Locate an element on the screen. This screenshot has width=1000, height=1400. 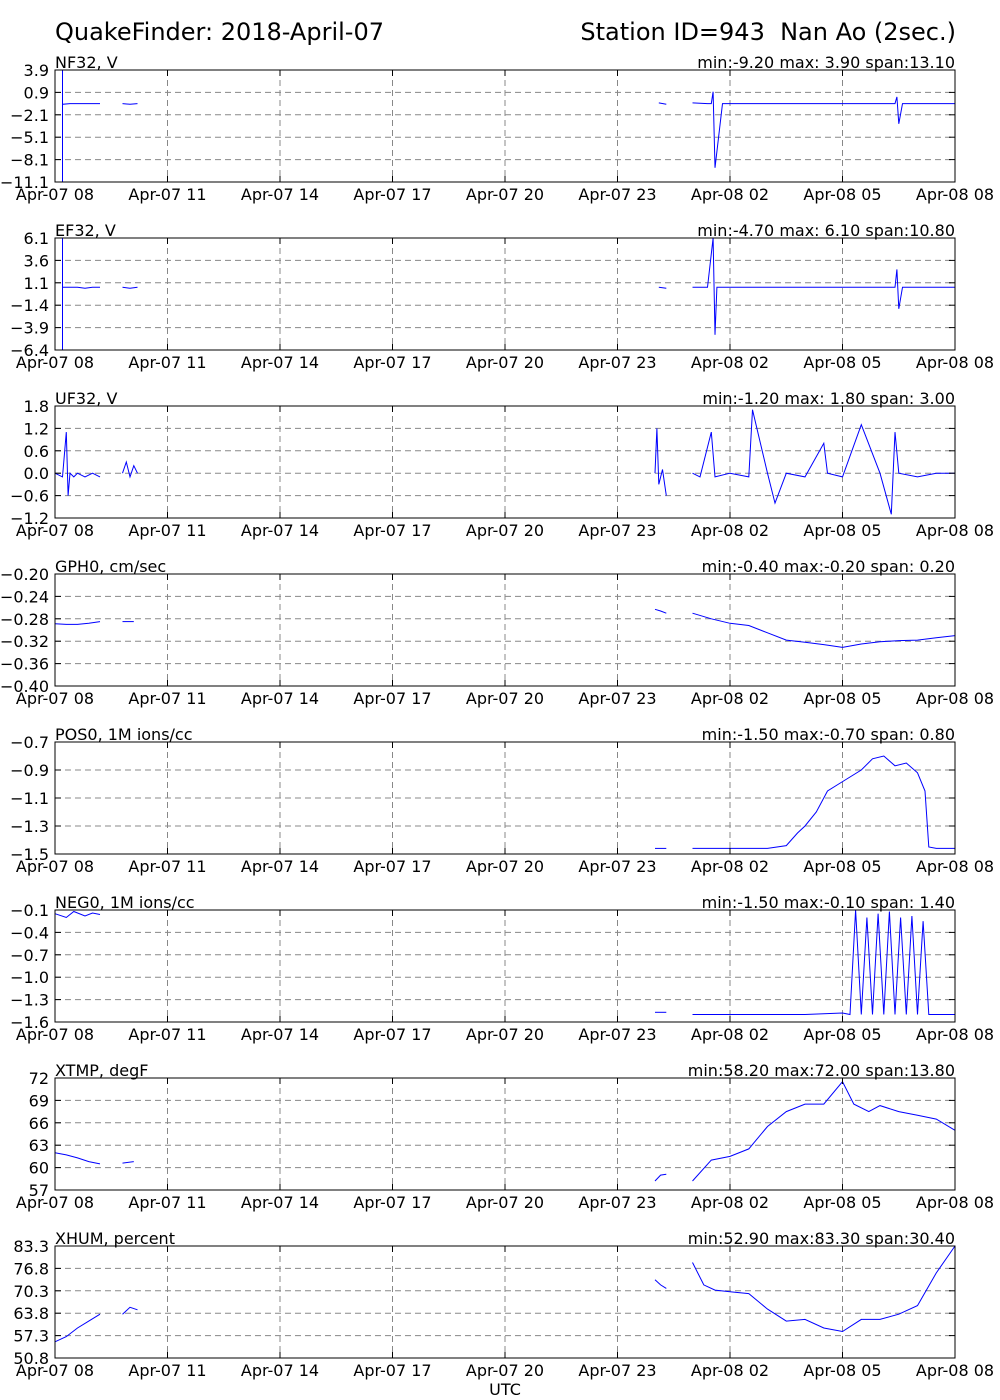
channel-stats: min:-1.50 max:-0.70 span: 0.80 is located at coordinates (828, 734).